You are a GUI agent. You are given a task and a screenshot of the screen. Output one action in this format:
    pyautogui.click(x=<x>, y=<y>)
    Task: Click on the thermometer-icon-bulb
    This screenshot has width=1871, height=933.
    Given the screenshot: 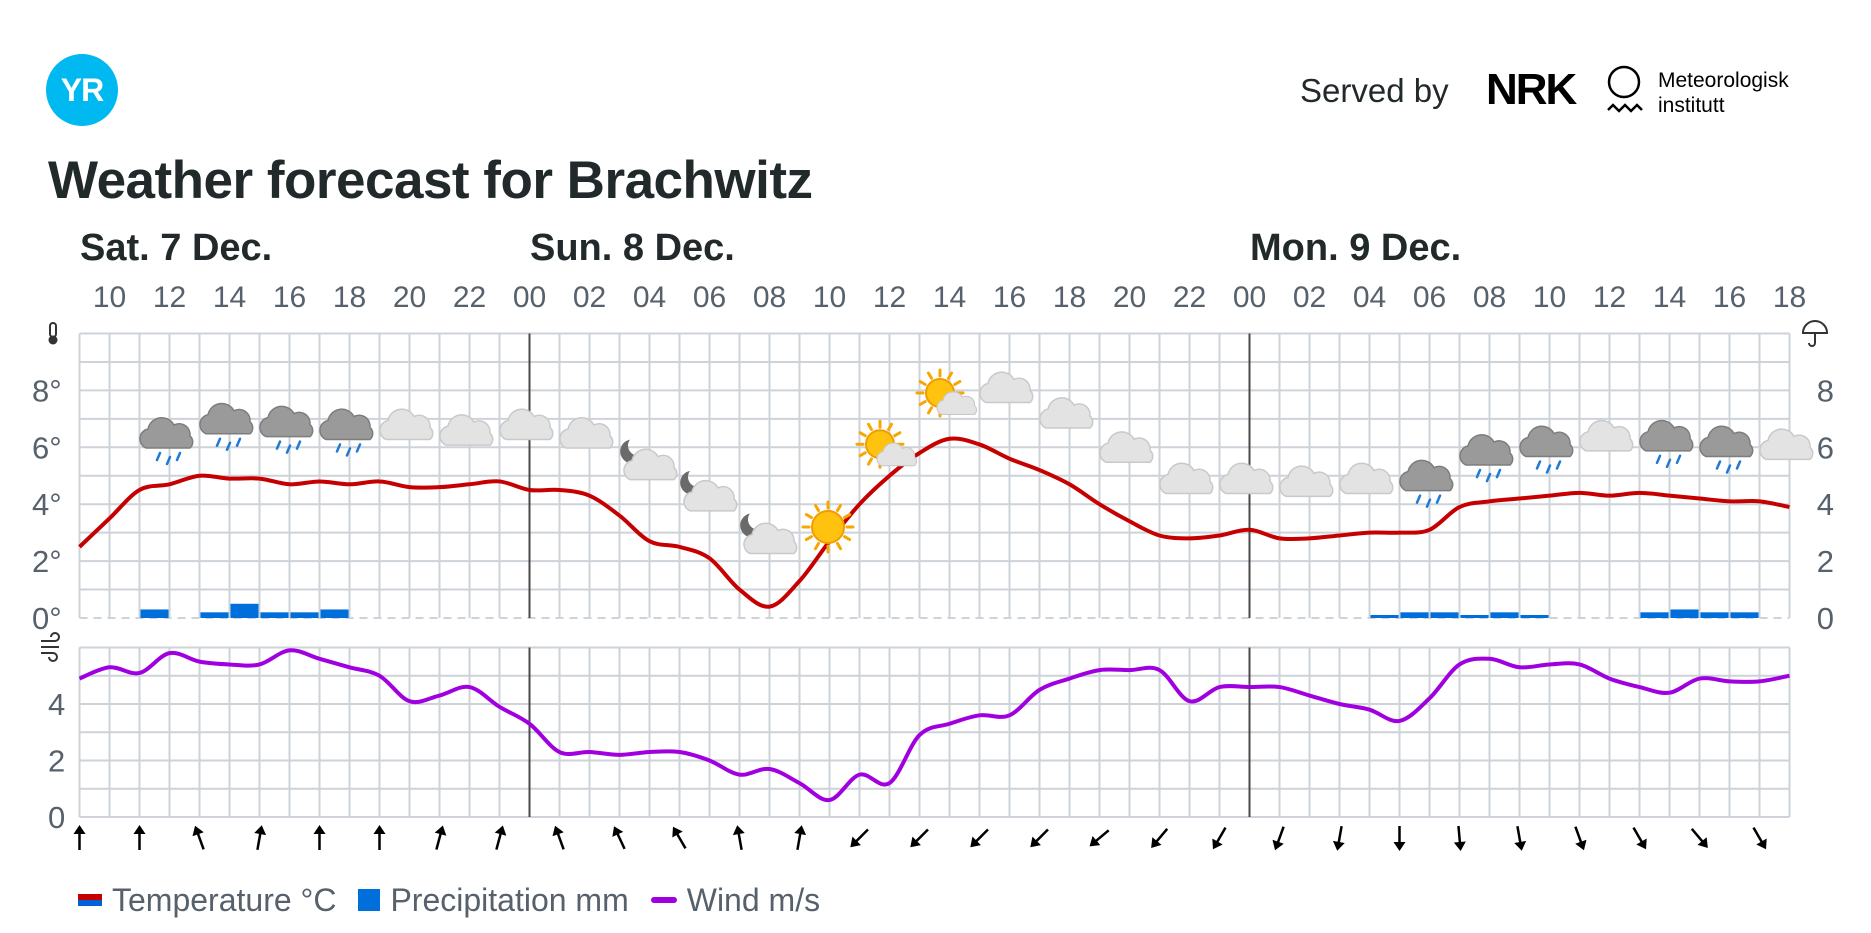 What is the action you would take?
    pyautogui.click(x=53, y=340)
    